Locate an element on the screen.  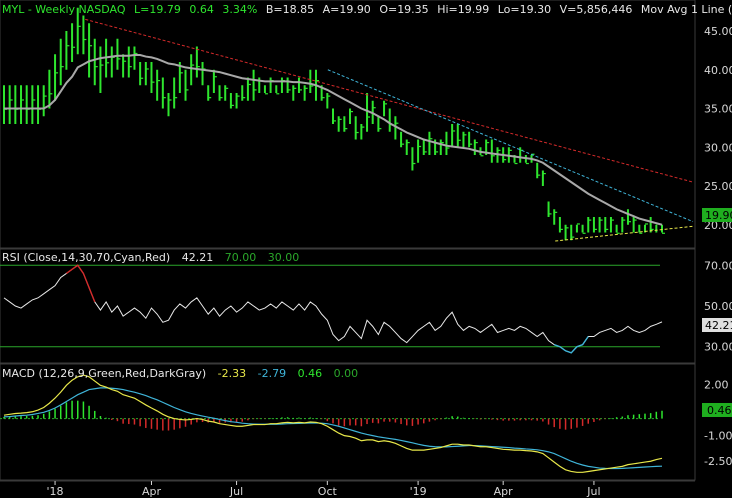
header-ask: A=19.90 is located at coordinates (347, 9).